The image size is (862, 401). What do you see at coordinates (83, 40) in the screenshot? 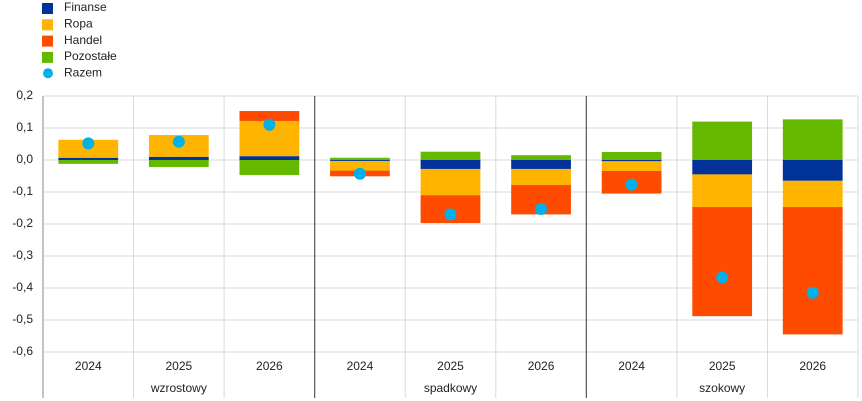
I see `legend-label: Handel` at bounding box center [83, 40].